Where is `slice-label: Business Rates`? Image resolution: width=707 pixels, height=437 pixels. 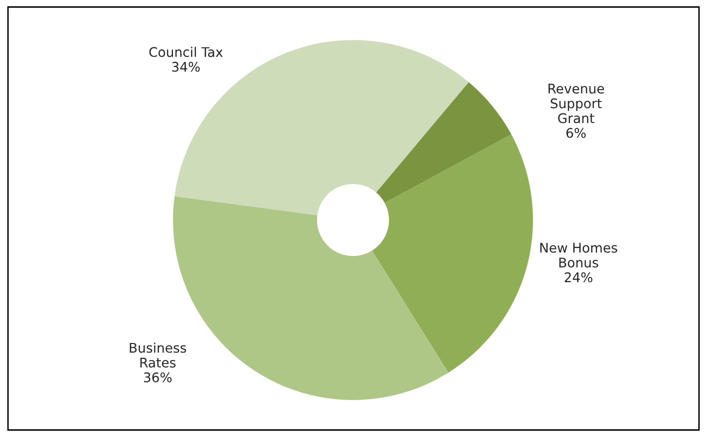 slice-label: Business Rates is located at coordinates (158, 355).